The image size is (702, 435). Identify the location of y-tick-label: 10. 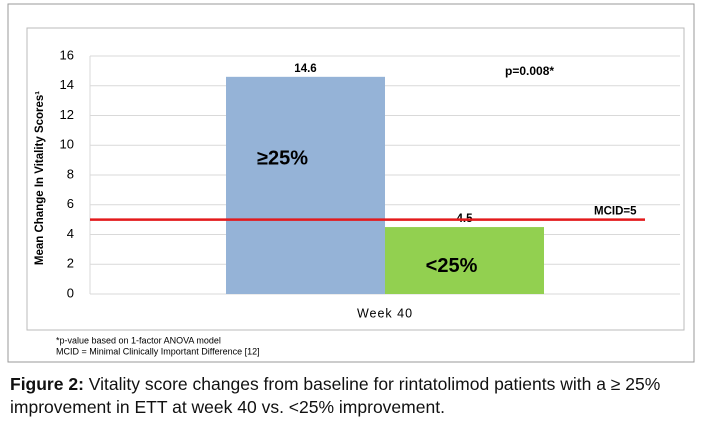
(67, 144).